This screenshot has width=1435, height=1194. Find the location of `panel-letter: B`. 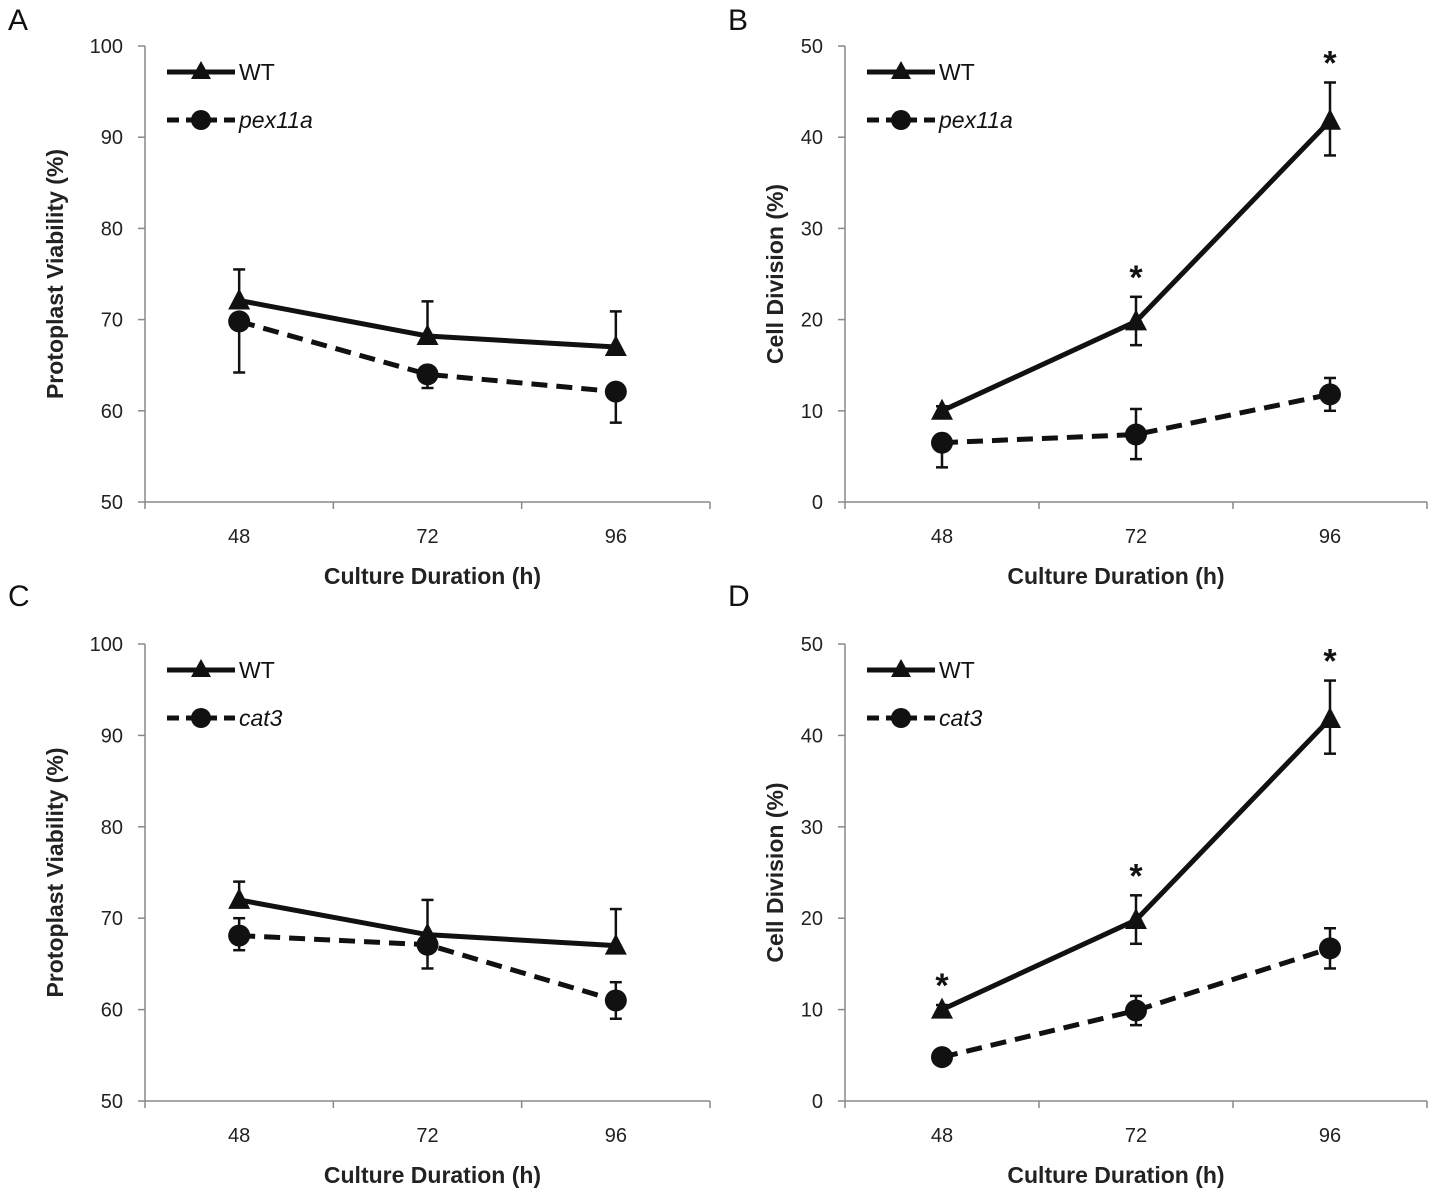

panel-letter: B is located at coordinates (738, 20).